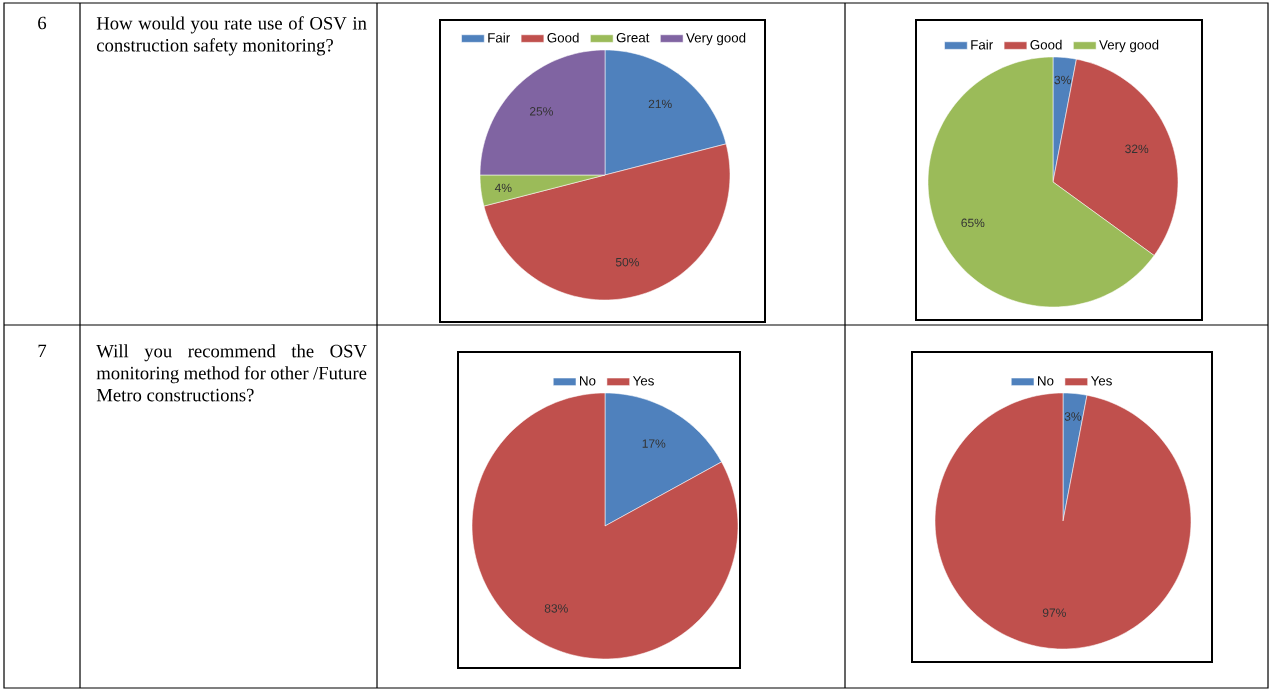 The image size is (1272, 691). I want to click on data-label: 17%, so click(654, 443).